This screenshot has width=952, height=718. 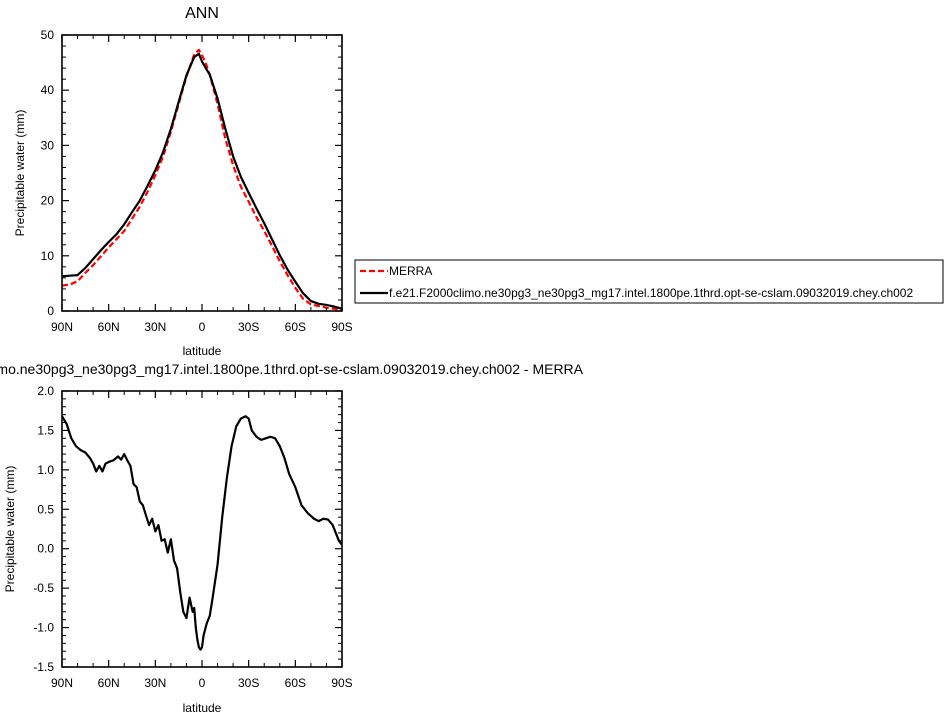 What do you see at coordinates (45, 509) in the screenshot?
I see `bottom-y-tick-label: 0.5` at bounding box center [45, 509].